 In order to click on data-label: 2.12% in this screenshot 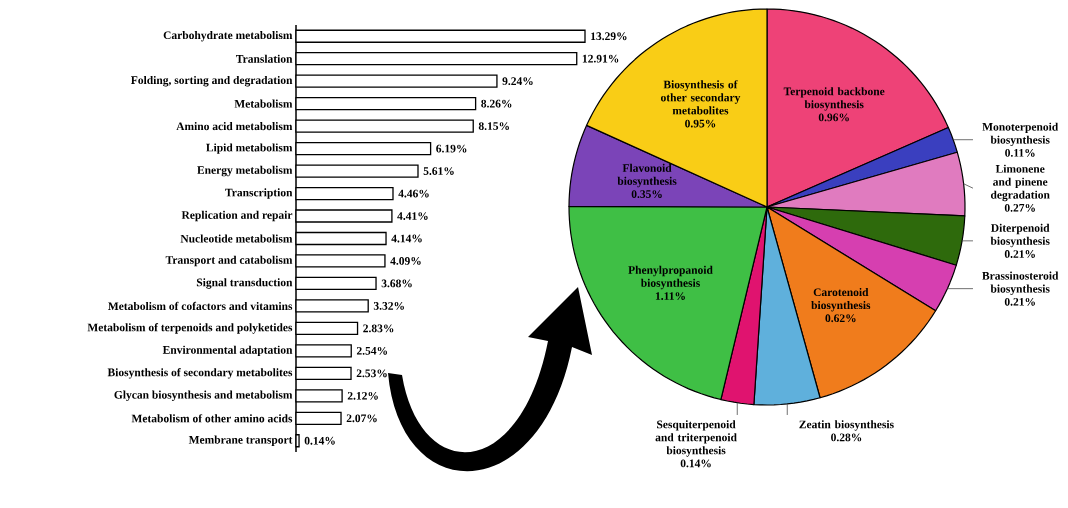, I will do `click(362, 395)`.